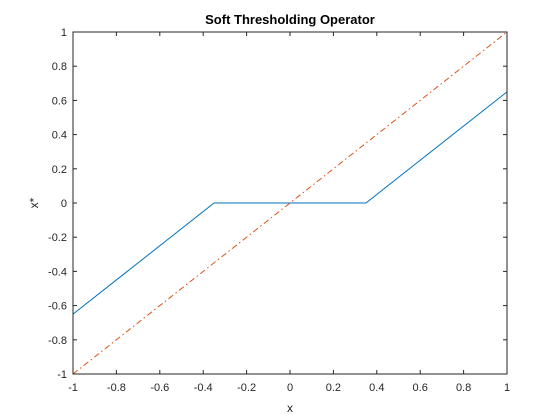  Describe the element at coordinates (290, 408) in the screenshot. I see `x-axis-label: x` at that location.